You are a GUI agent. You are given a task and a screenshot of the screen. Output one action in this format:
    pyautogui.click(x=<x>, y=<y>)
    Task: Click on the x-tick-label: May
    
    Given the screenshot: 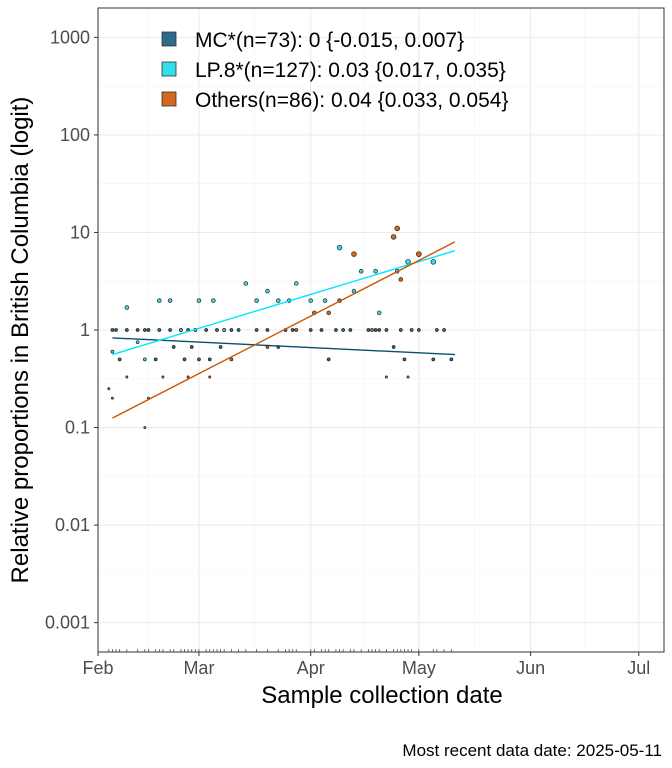 What is the action you would take?
    pyautogui.click(x=419, y=668)
    